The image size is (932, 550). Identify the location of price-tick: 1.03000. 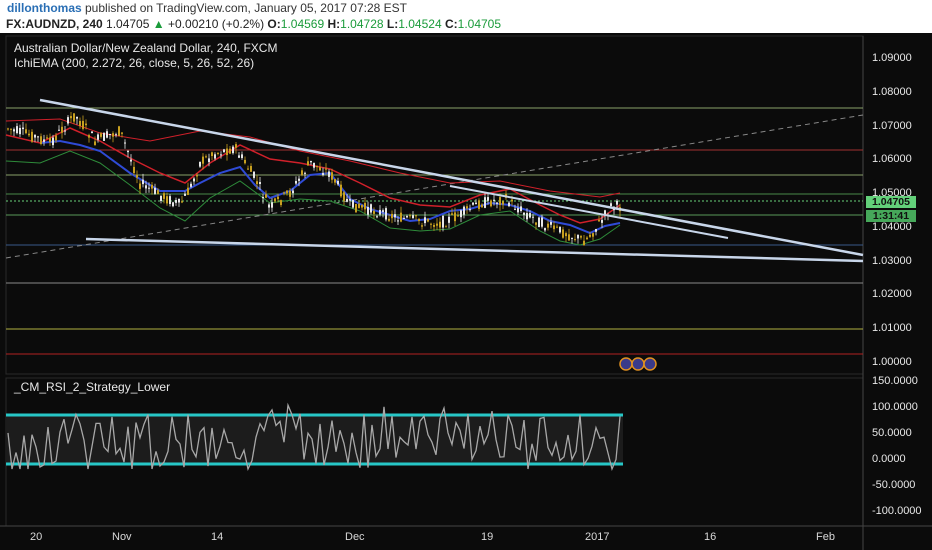
(892, 261).